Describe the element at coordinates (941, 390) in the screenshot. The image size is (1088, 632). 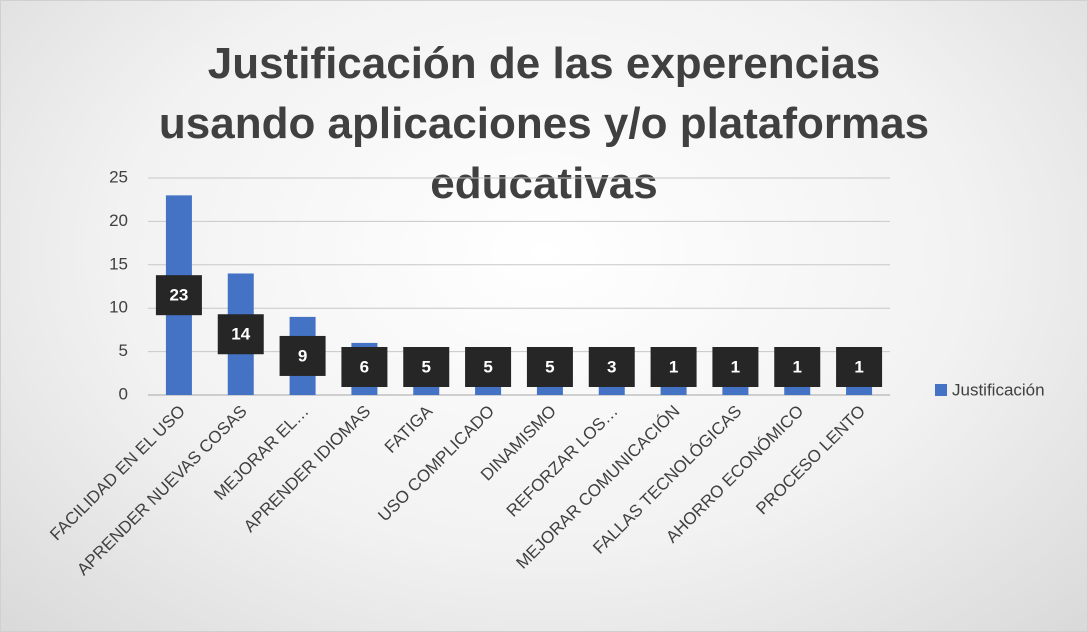
I see `legend-swatch` at that location.